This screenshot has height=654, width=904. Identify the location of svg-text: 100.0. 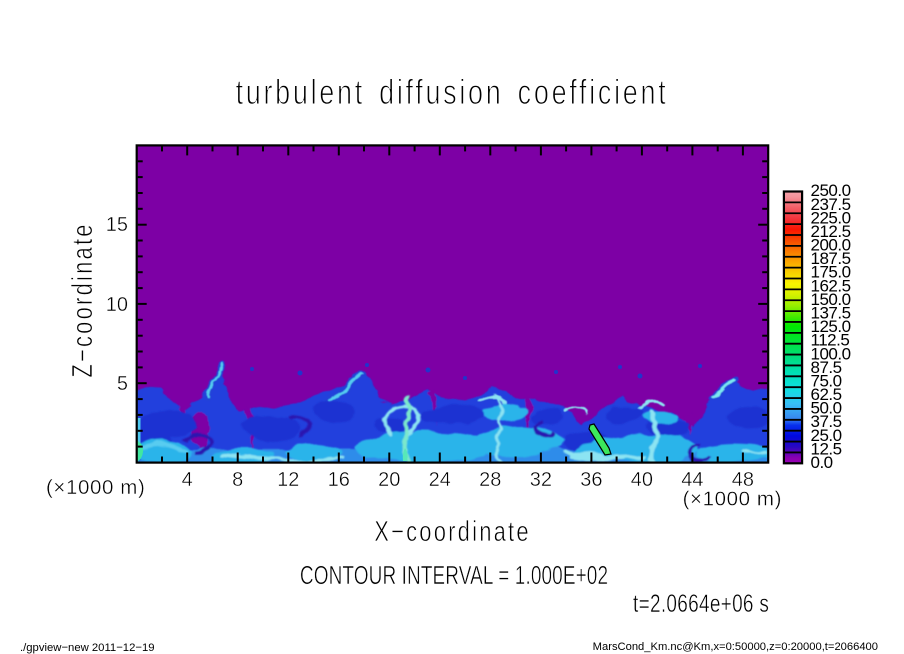
(831, 353).